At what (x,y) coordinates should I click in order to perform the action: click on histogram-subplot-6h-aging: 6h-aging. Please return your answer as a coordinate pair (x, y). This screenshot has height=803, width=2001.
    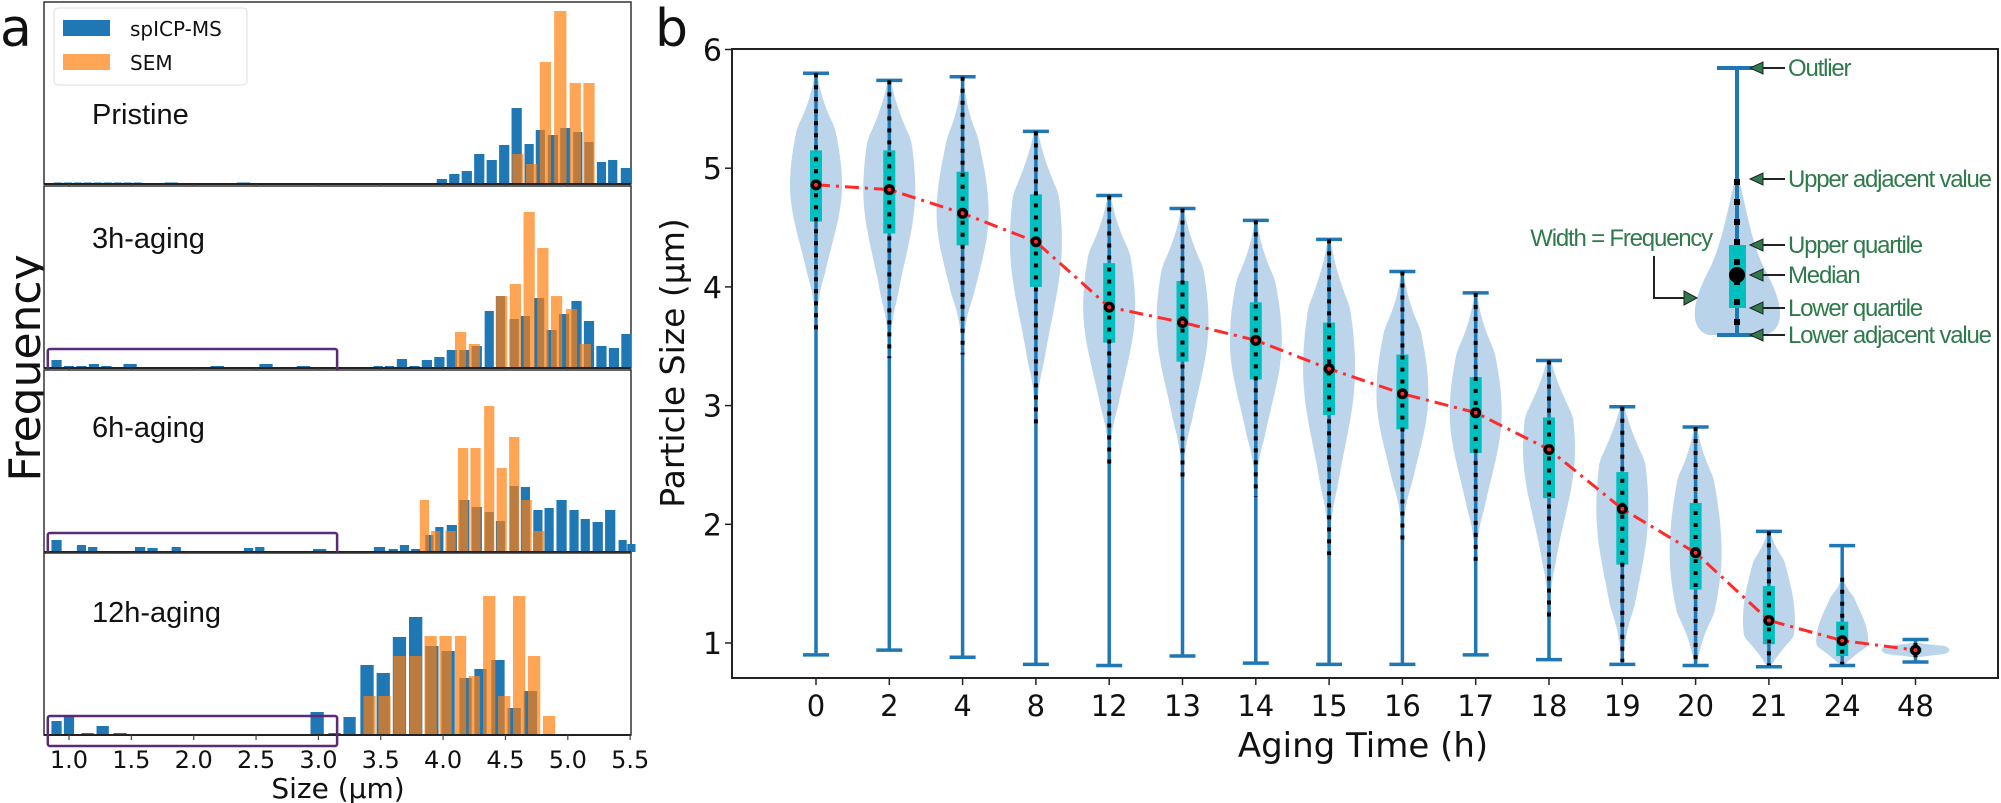
    Looking at the image, I should click on (339, 467).